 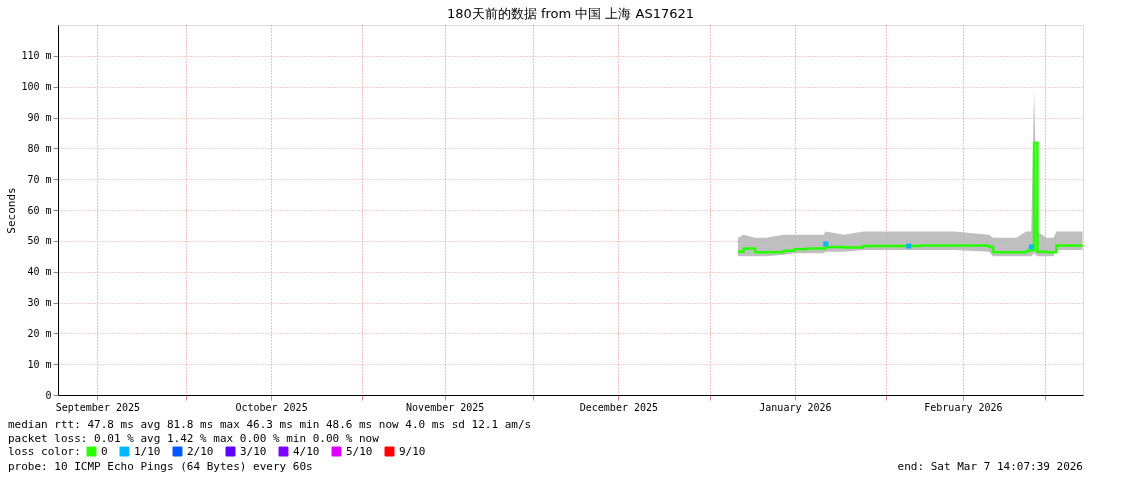 I want to click on x-tick-label: February 2026, so click(x=963, y=407).